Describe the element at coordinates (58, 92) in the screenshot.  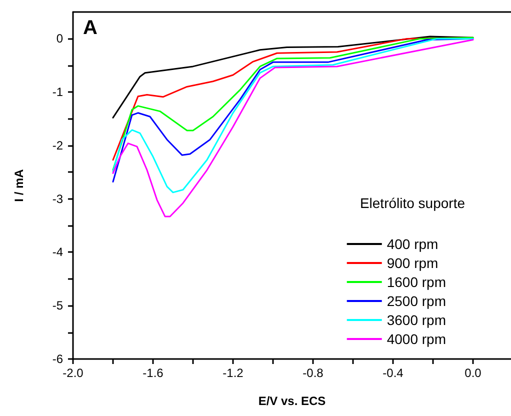
I see `y-tick-label: -1` at that location.